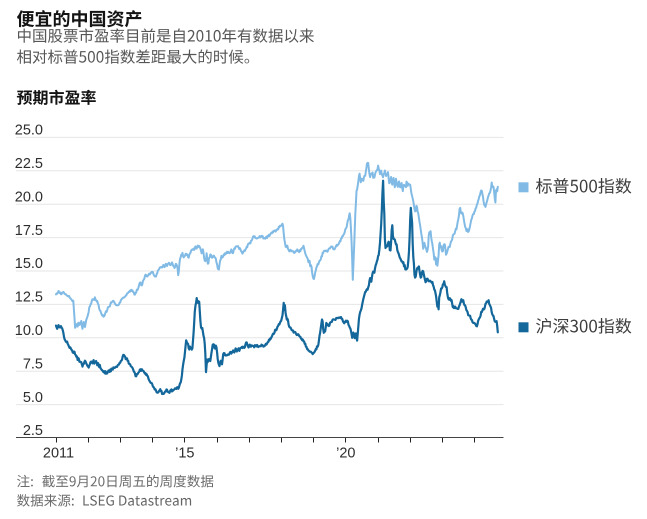 Image resolution: width=647 pixels, height=519 pixels. Describe the element at coordinates (33, 431) in the screenshot. I see `svg-text: 2.5` at that location.